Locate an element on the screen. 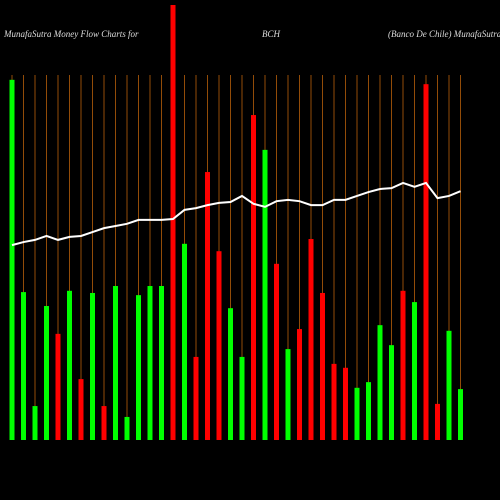  line is located at coordinates (236, 214).